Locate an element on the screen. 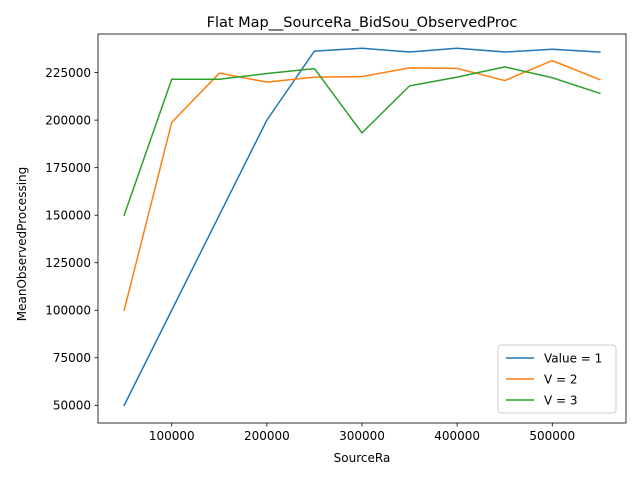 The height and width of the screenshot is (480, 640). x-tick-label: 300000 is located at coordinates (362, 436).